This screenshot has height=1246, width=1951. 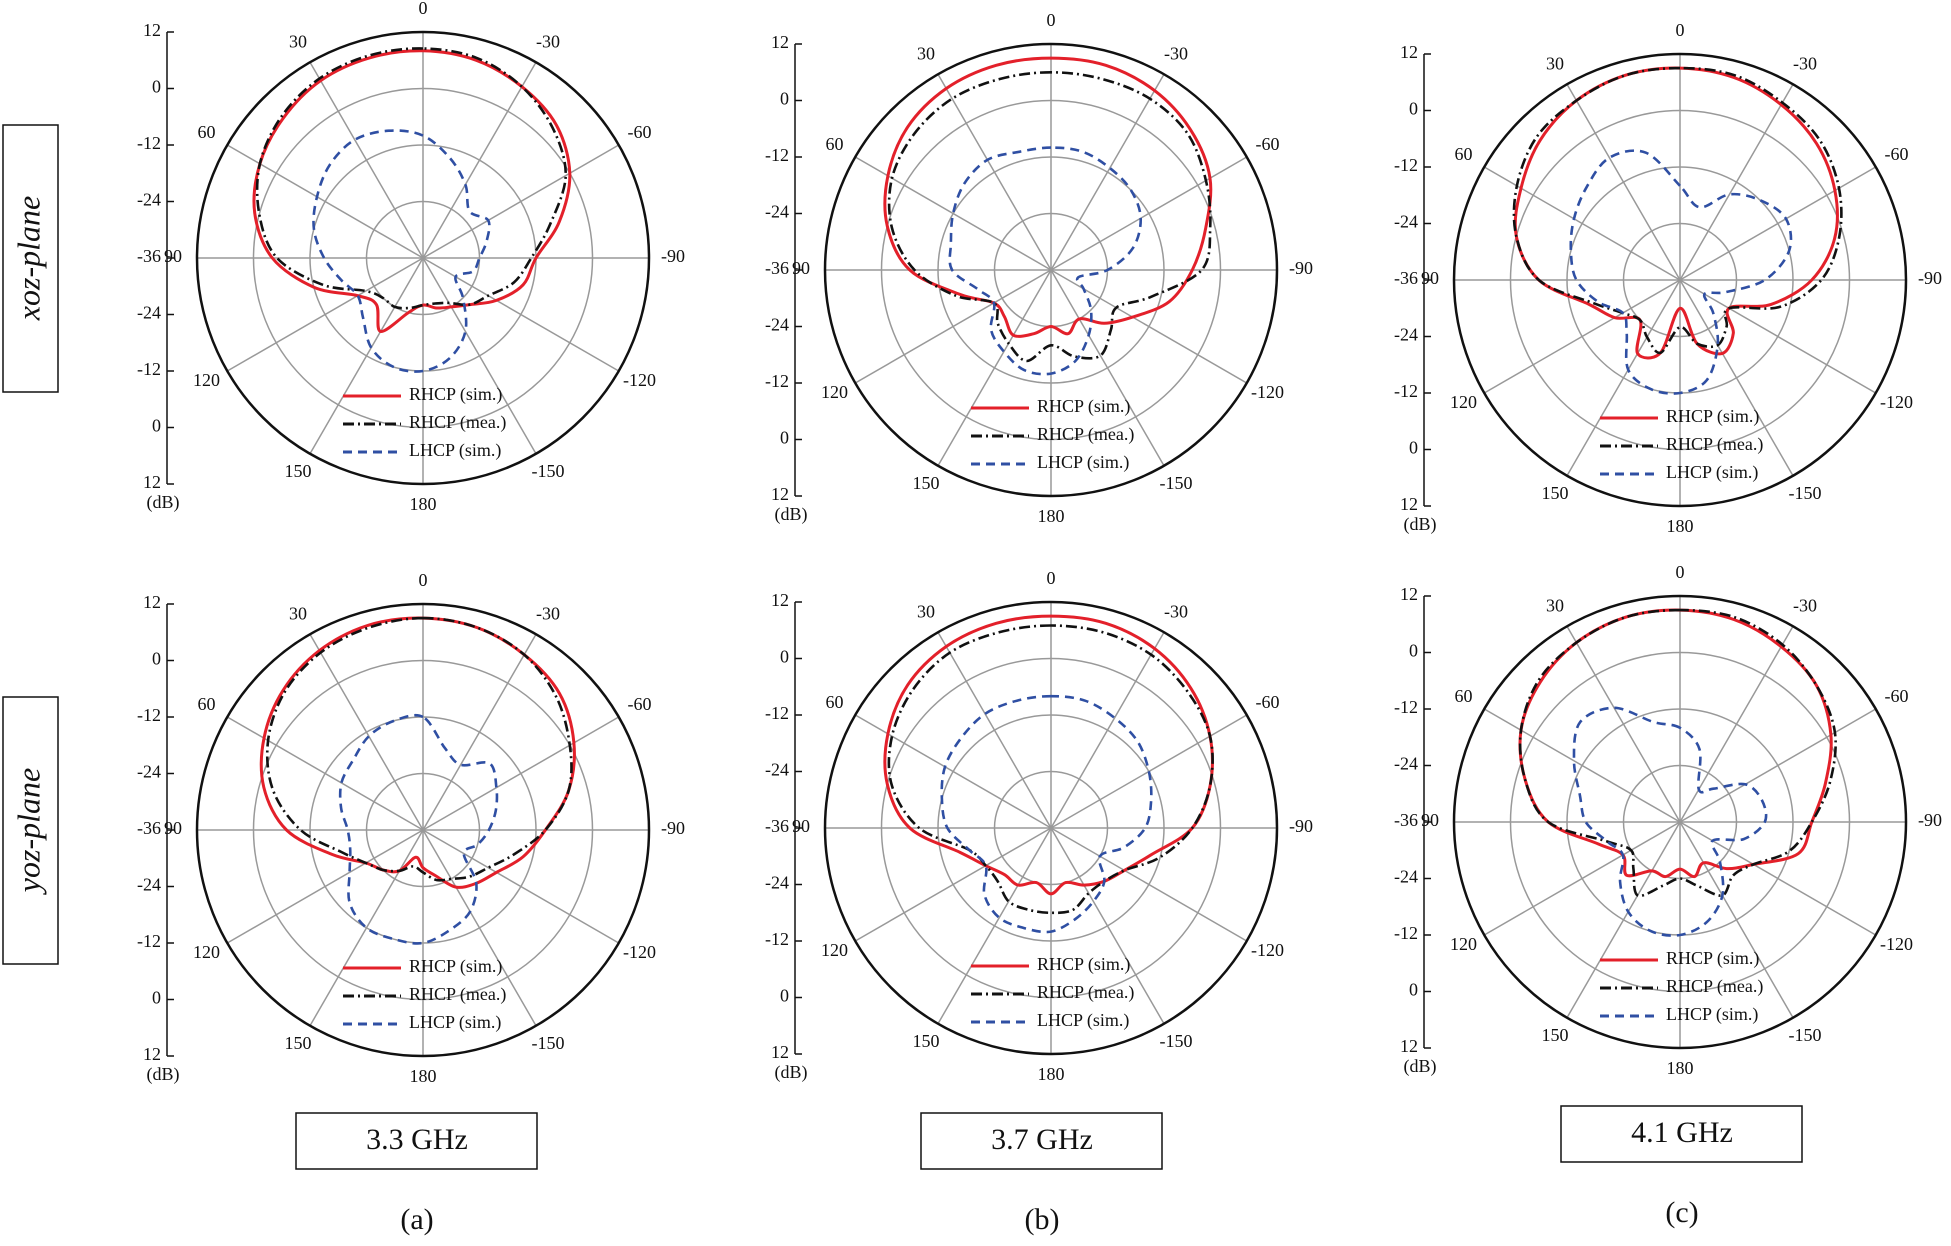 What do you see at coordinates (416, 1141) in the screenshot?
I see `column-label-box` at bounding box center [416, 1141].